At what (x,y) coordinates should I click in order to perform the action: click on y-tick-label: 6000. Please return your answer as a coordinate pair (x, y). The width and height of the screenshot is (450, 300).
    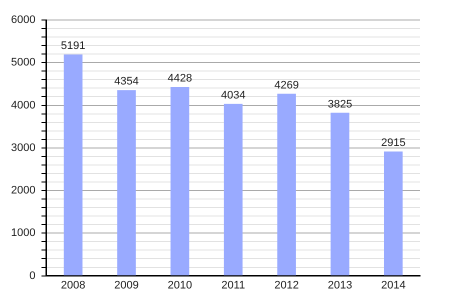
    Looking at the image, I should click on (23, 20).